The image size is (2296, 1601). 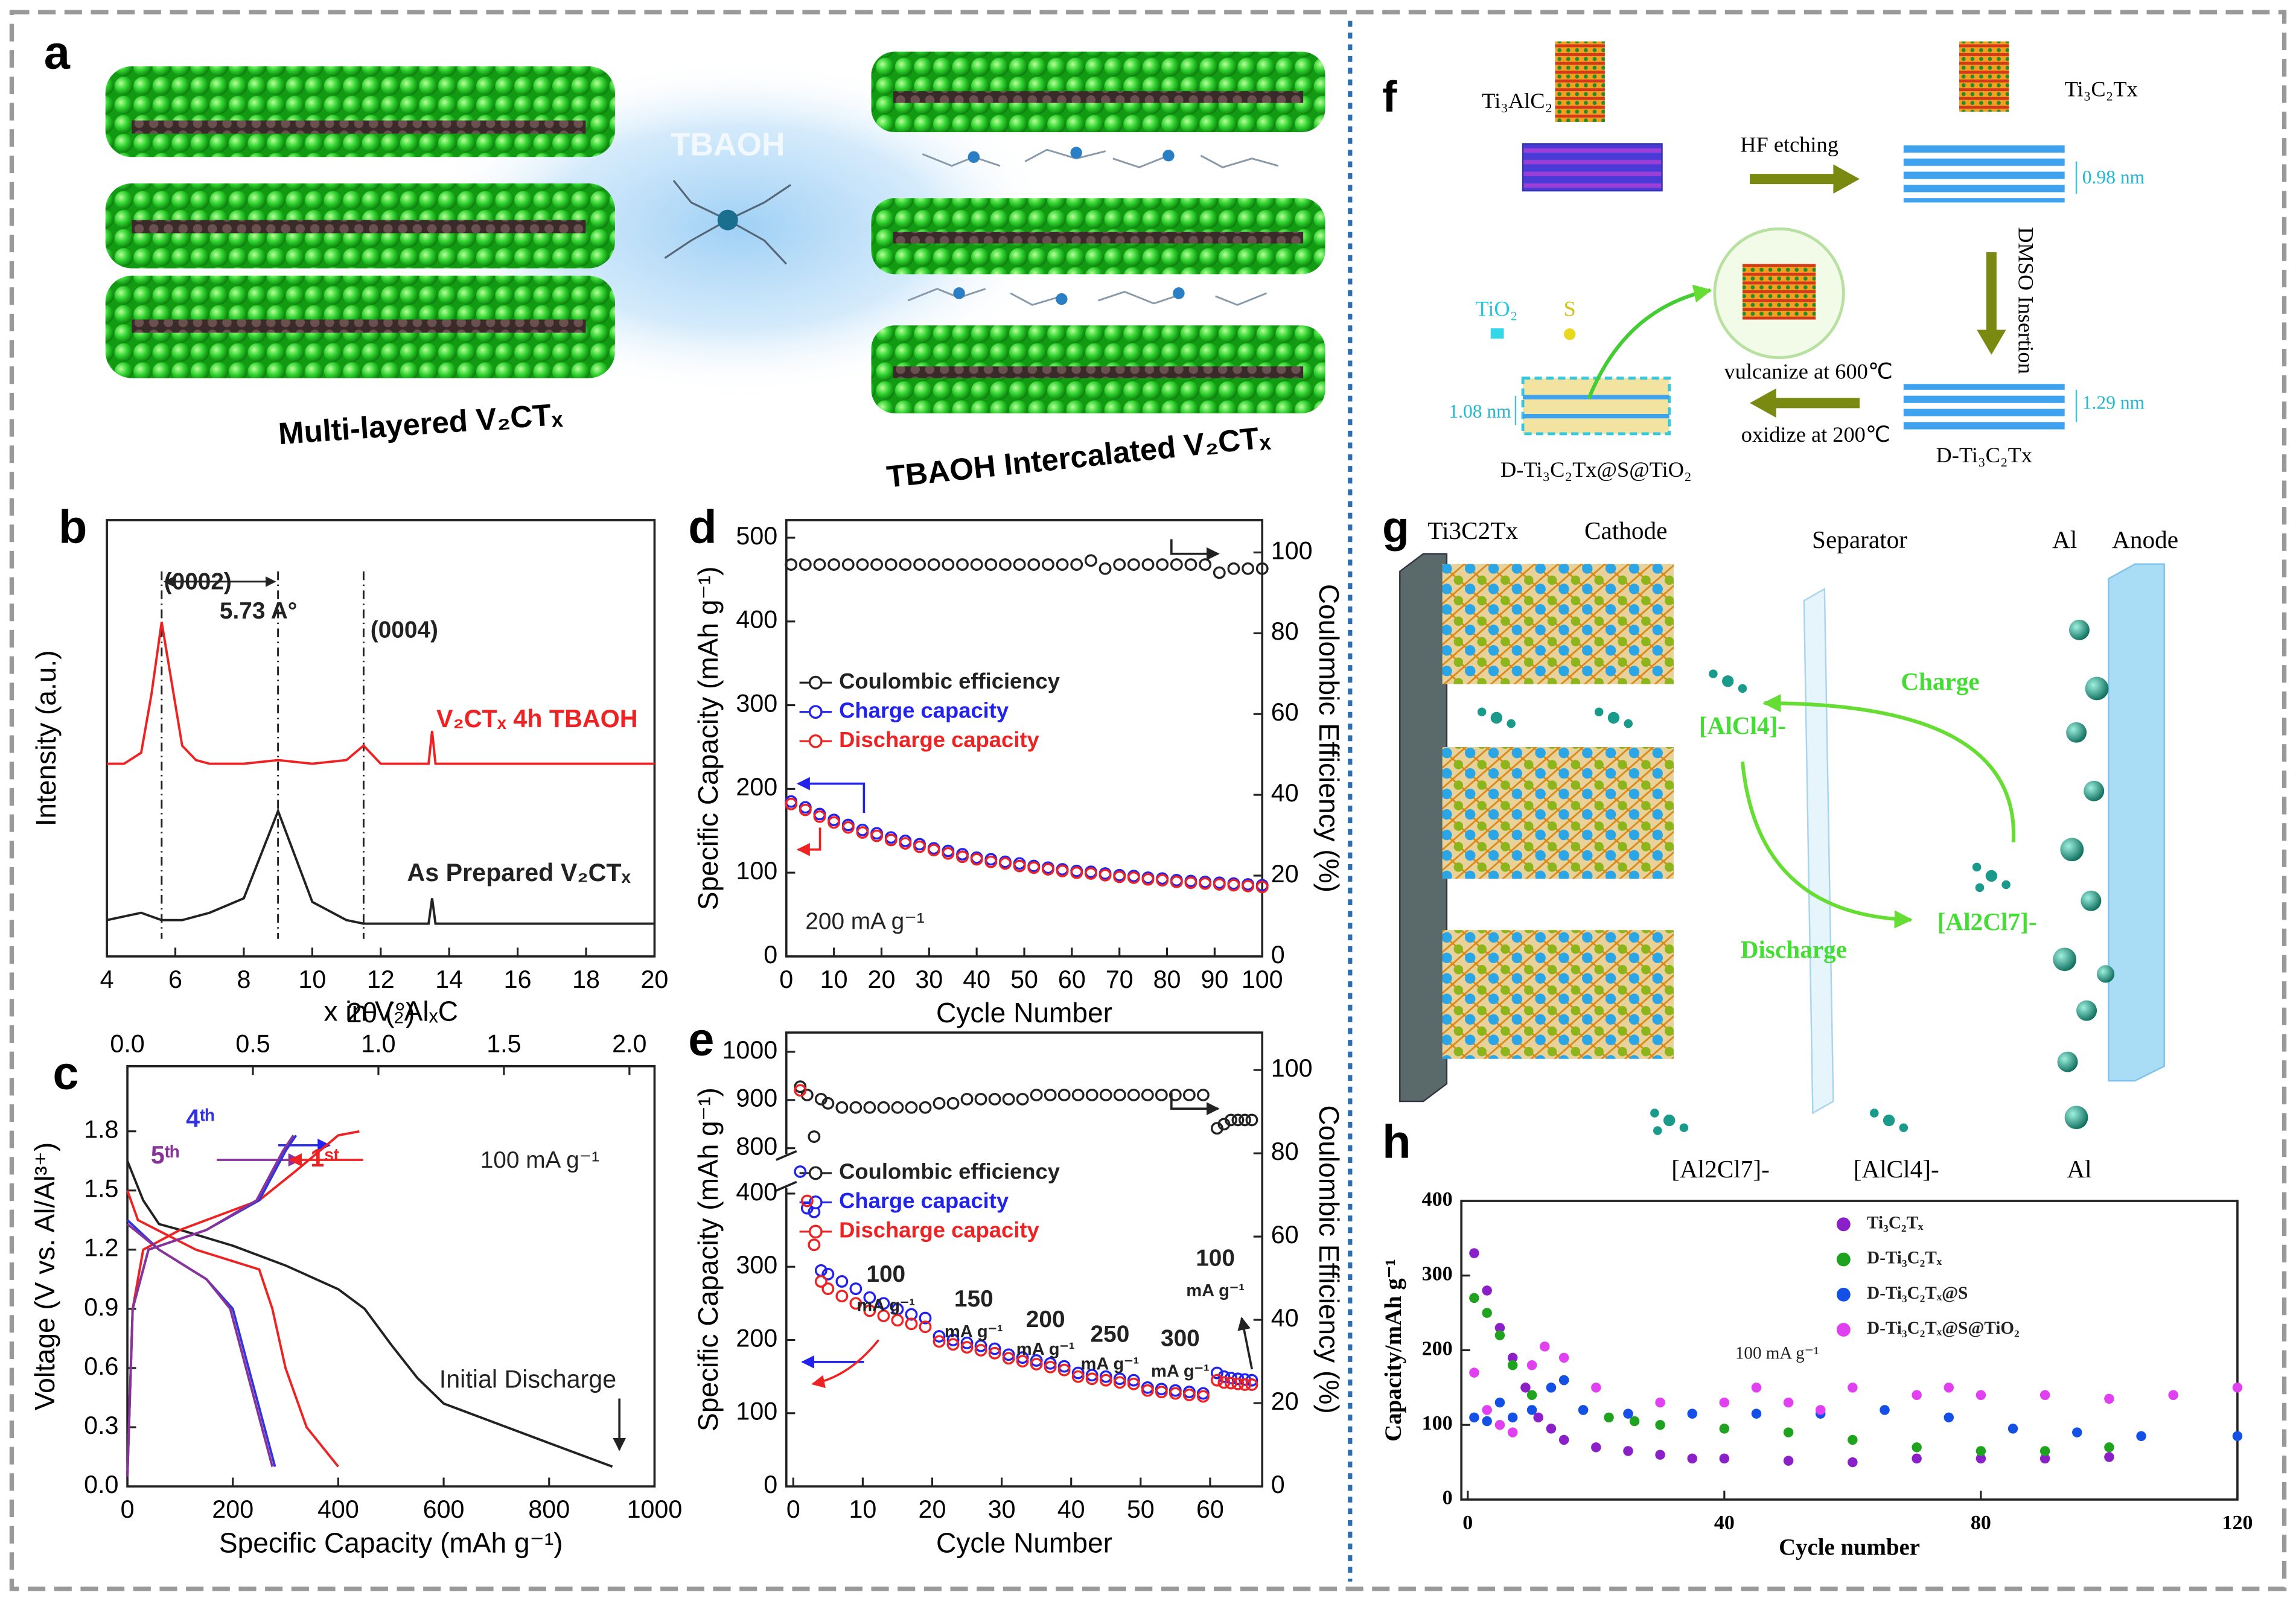 I want to click on x-tick-label: 90, so click(x=1214, y=980).